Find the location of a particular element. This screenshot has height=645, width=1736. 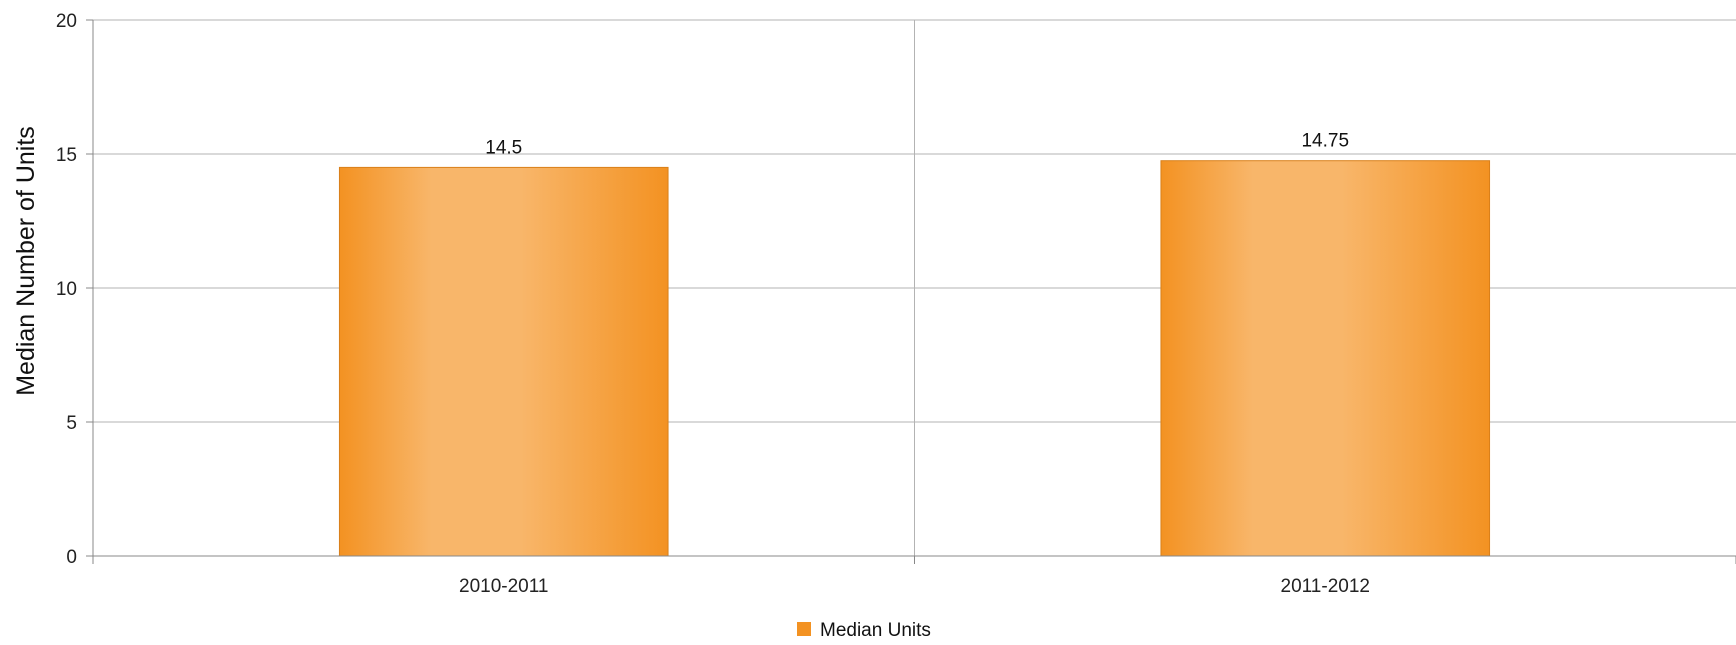

x-tick-label: 2011-2012 is located at coordinates (1325, 586).